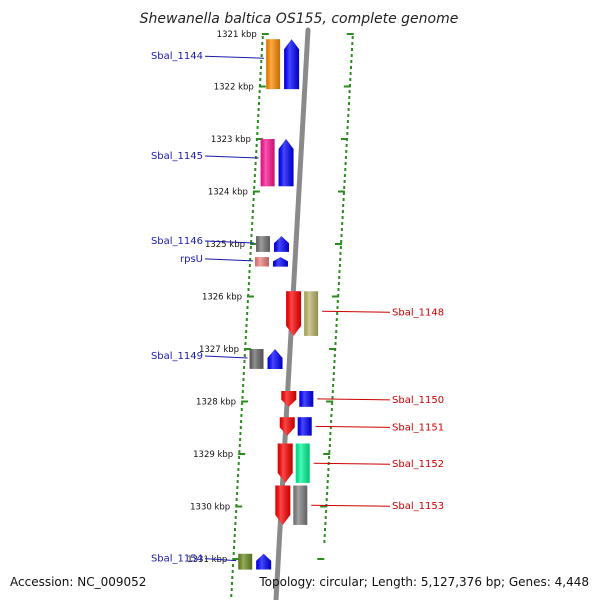 This screenshot has width=600, height=600. Describe the element at coordinates (418, 506) in the screenshot. I see `gene-label-right: Sbal_1153` at that location.